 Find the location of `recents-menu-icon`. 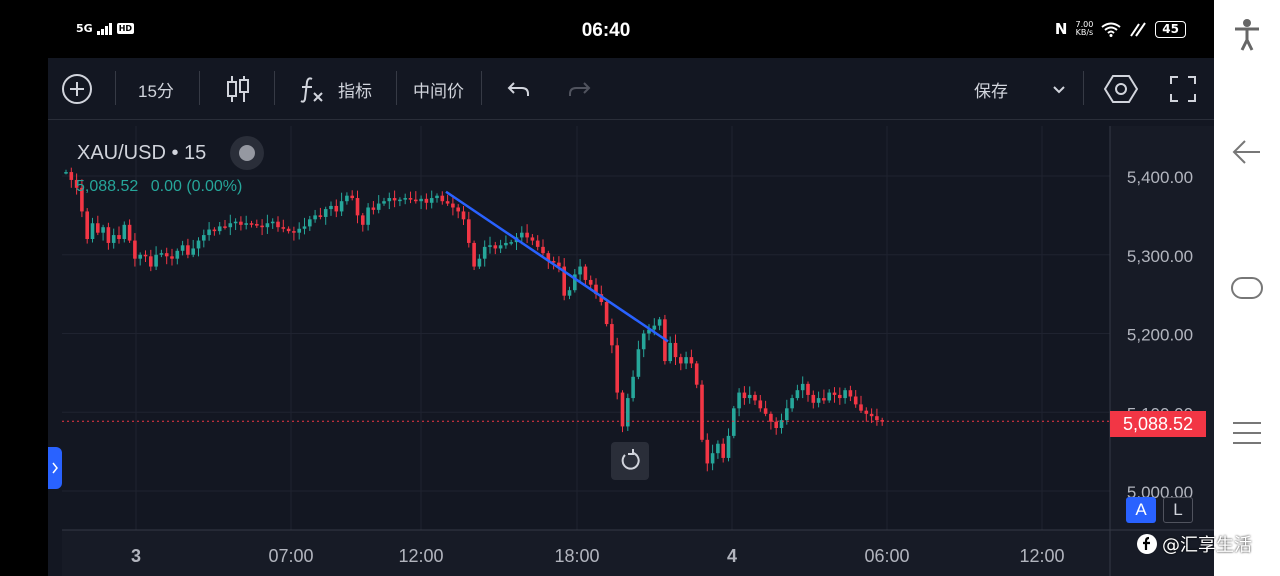

recents-menu-icon is located at coordinates (1247, 433).